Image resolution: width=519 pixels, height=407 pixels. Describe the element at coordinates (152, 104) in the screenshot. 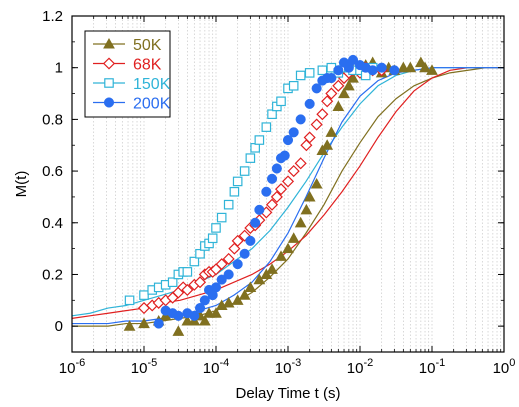

I see `legend-label: 200K` at that location.